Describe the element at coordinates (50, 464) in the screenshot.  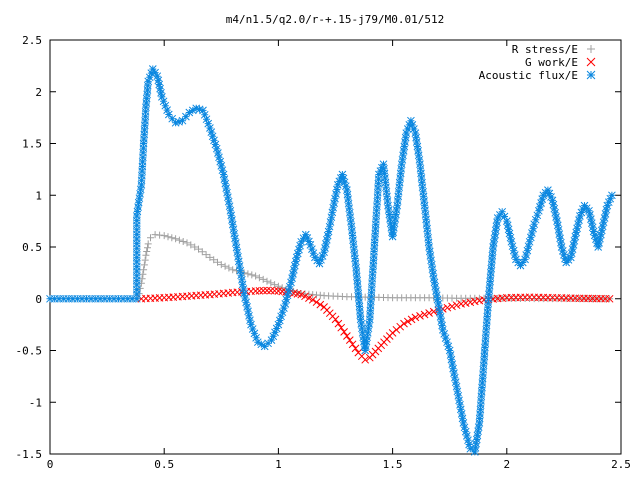
I see `x-tick-label: 0` at that location.